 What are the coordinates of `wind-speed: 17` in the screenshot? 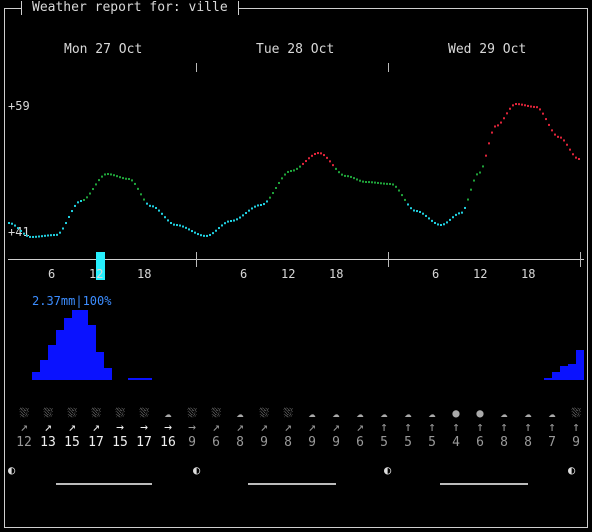 It's located at (144, 442).